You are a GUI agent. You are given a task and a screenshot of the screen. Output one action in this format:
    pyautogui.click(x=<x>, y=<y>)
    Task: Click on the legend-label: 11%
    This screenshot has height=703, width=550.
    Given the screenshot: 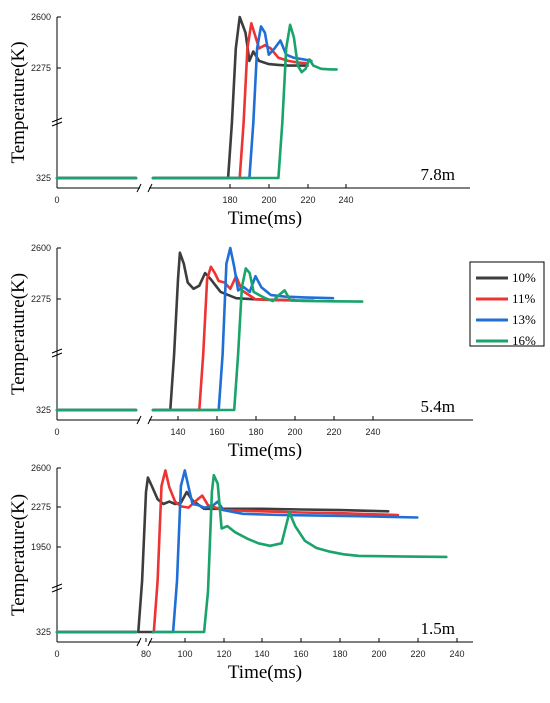 What is the action you would take?
    pyautogui.click(x=524, y=298)
    